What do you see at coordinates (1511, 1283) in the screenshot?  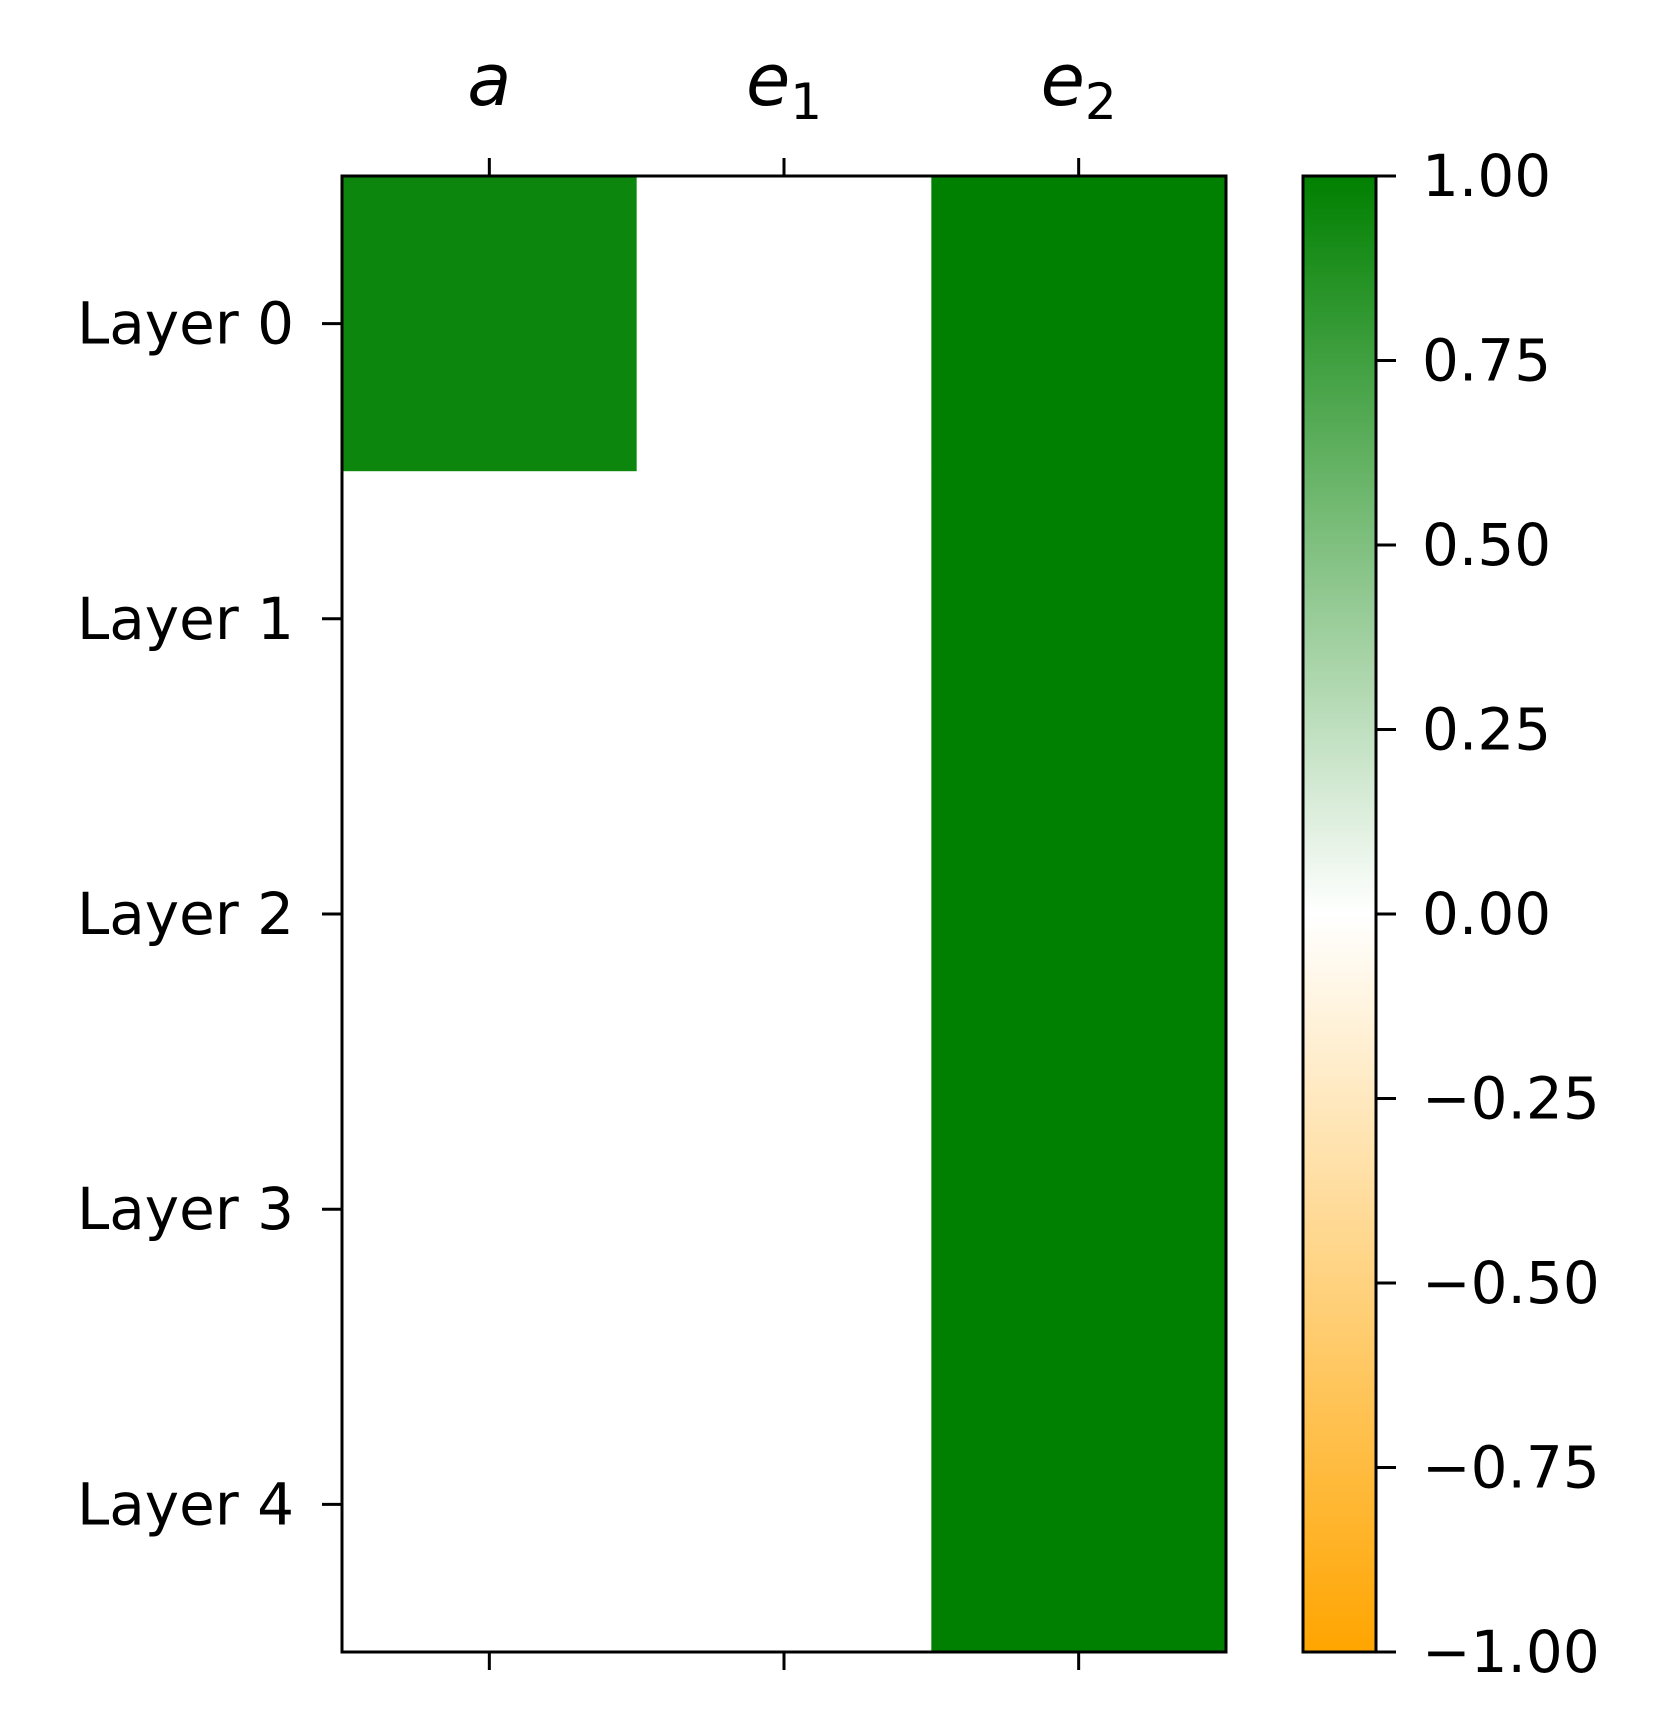 I see `colorbar-tick-label: −0.50` at bounding box center [1511, 1283].